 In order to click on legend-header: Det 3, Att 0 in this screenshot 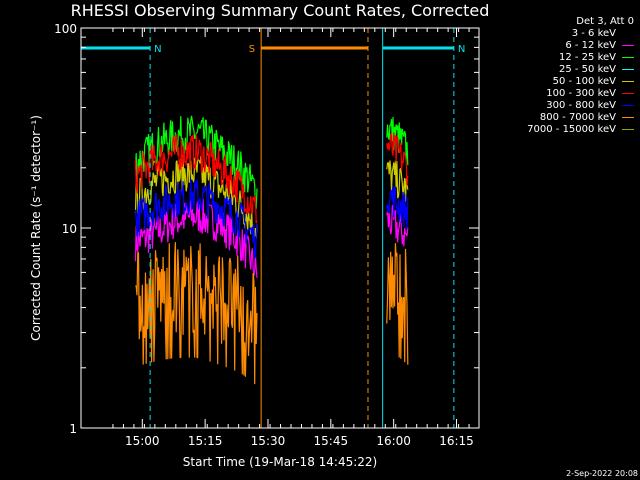, I will do `click(559, 21)`.